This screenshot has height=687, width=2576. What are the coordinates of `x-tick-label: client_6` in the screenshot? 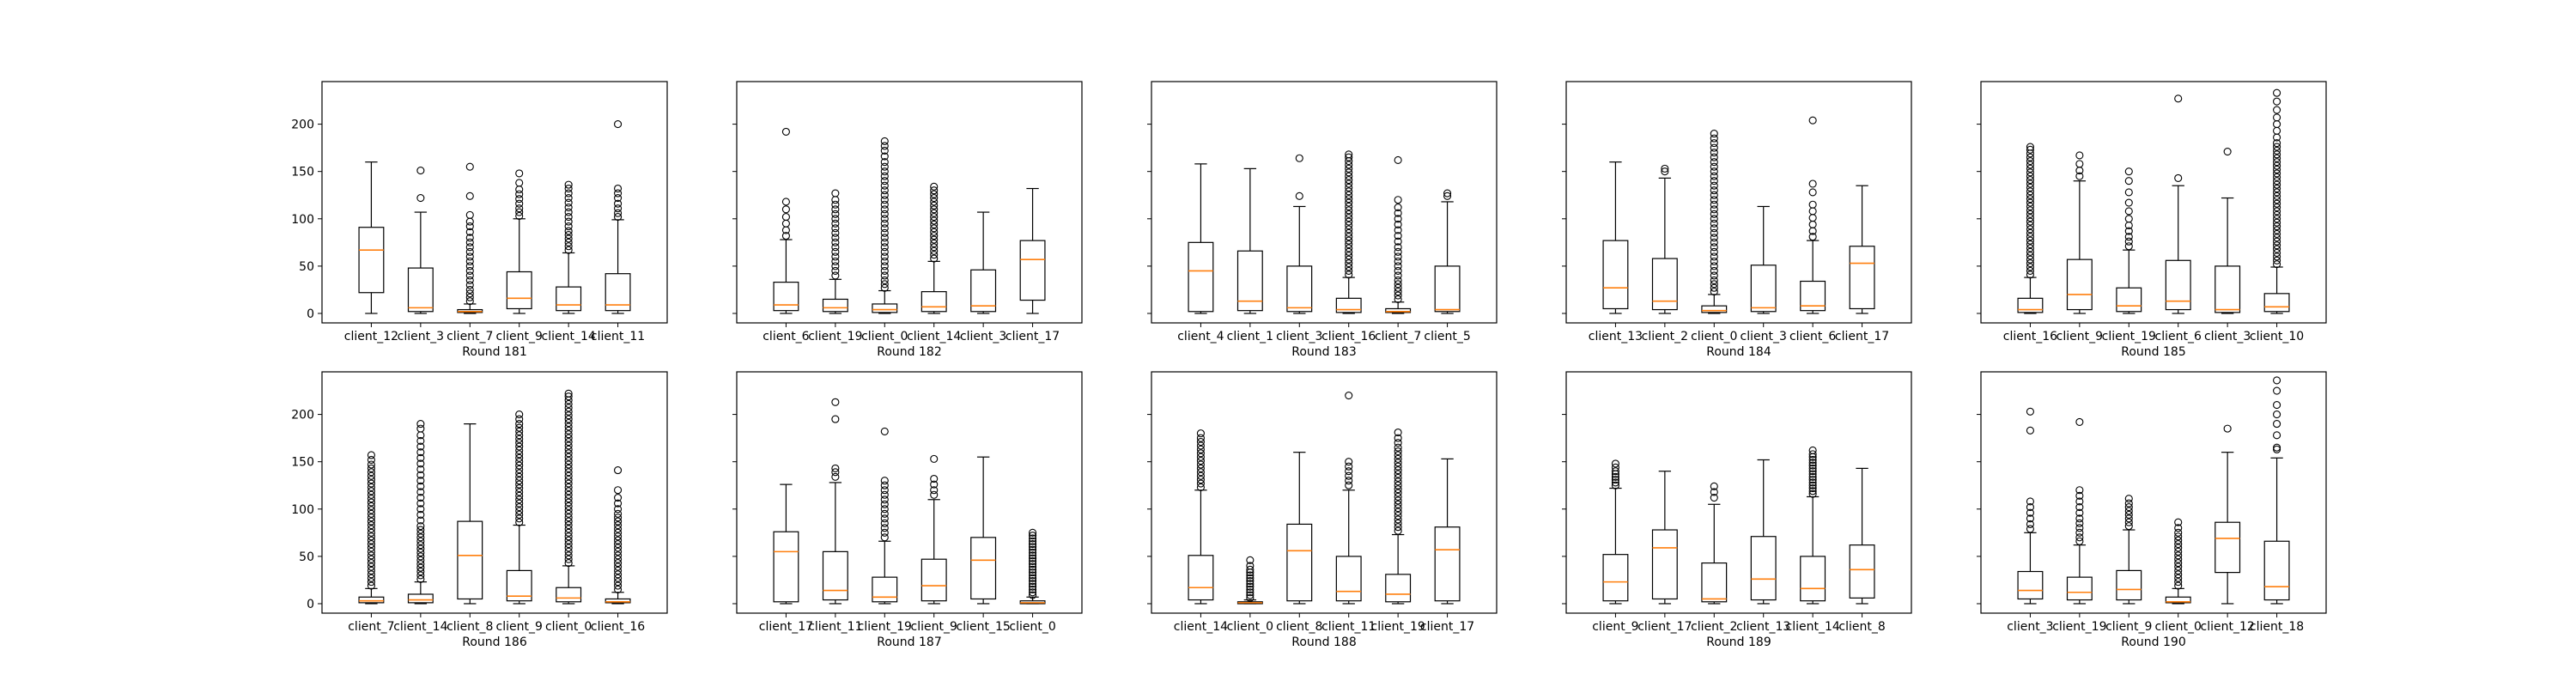 It's located at (2178, 337).